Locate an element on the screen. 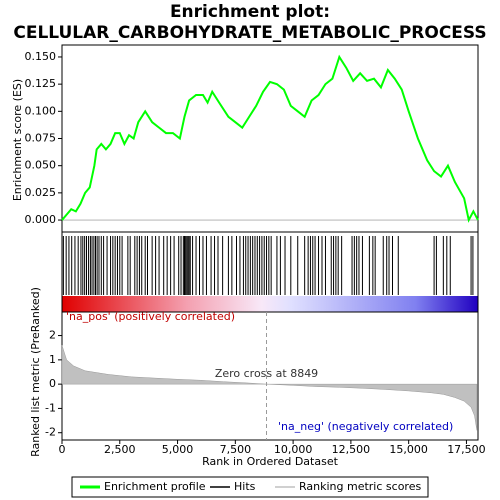  x-tick-label: 10,000 is located at coordinates (293, 449).